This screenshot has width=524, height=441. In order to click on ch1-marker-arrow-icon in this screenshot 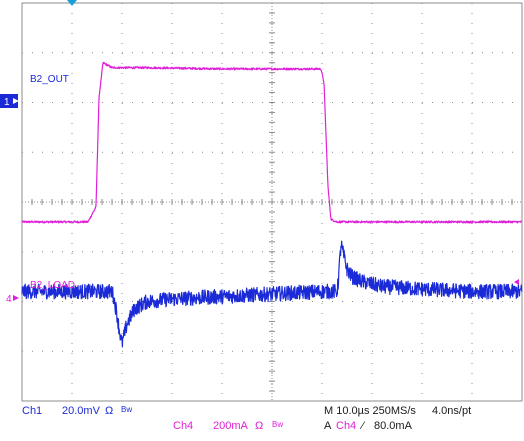, I will do `click(16, 101)`.